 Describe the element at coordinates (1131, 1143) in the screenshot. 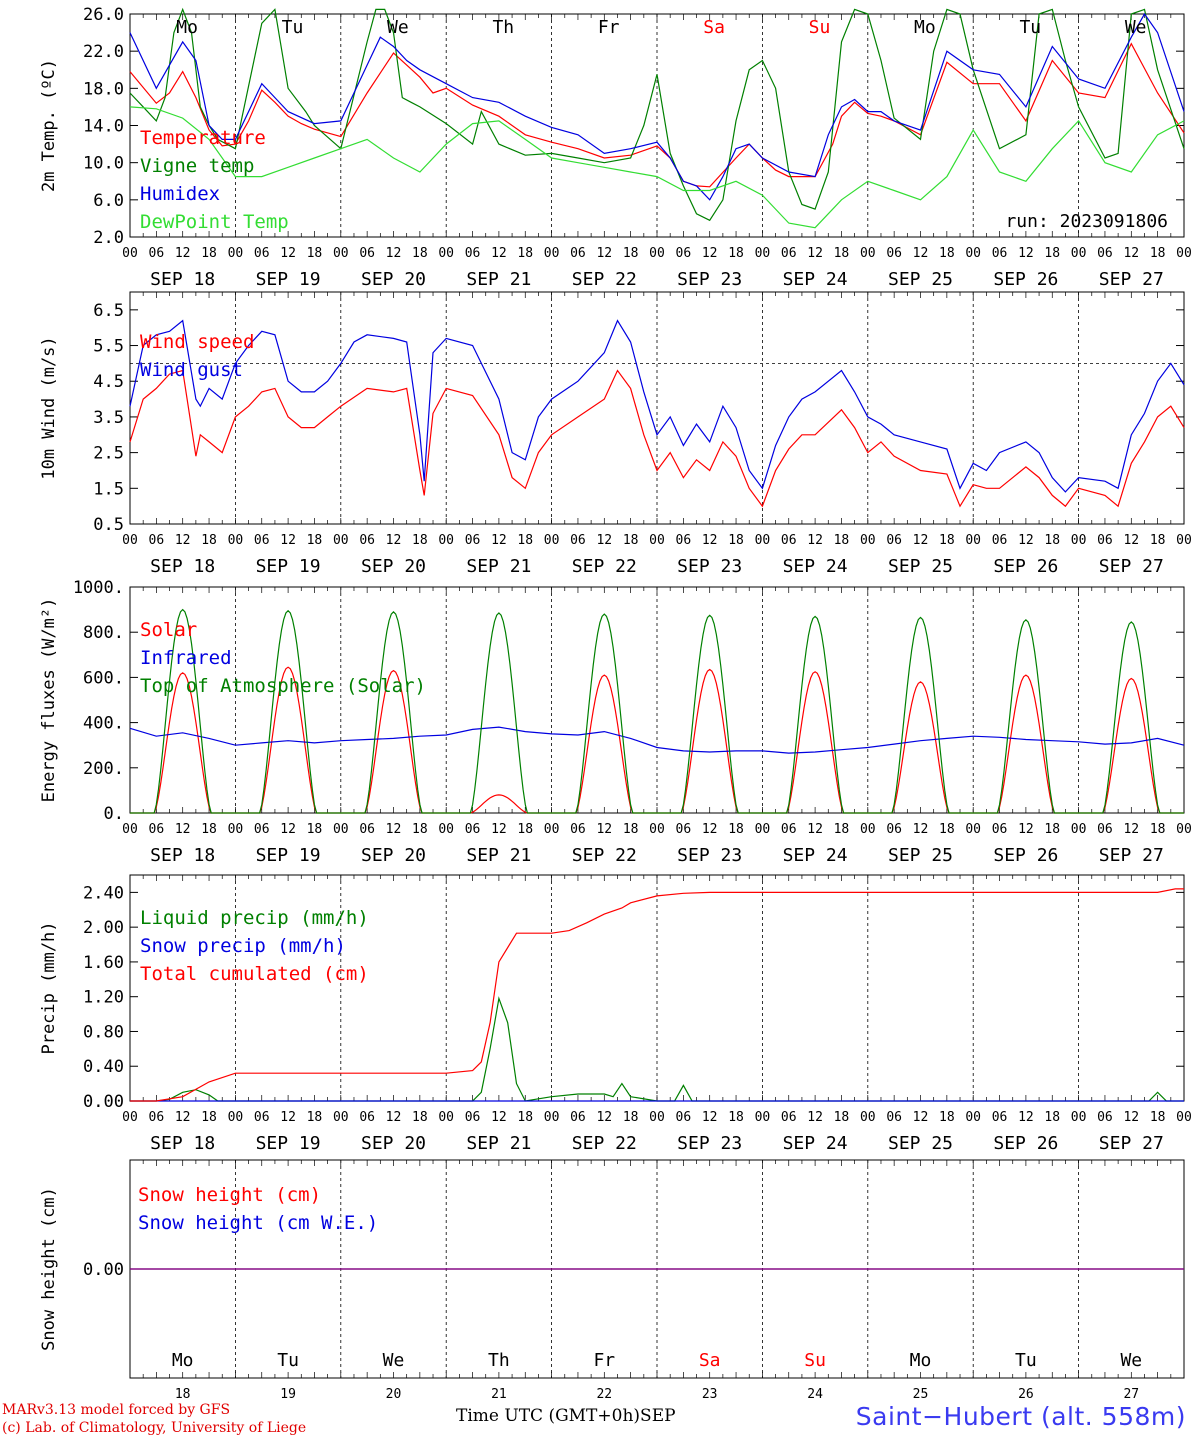

I see `x-date-label: SEP 27` at that location.